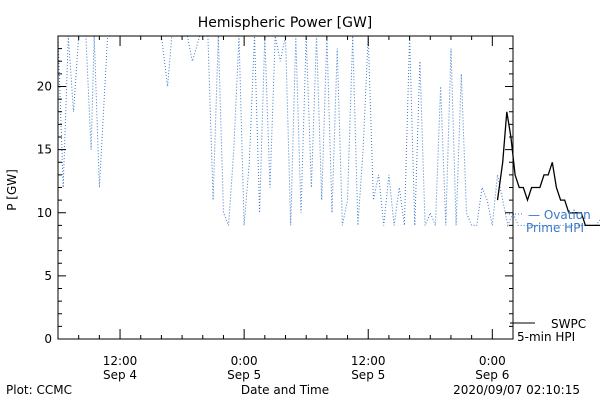 The image size is (600, 400). Describe the element at coordinates (48, 276) in the screenshot. I see `y-tick-label: 5` at that location.